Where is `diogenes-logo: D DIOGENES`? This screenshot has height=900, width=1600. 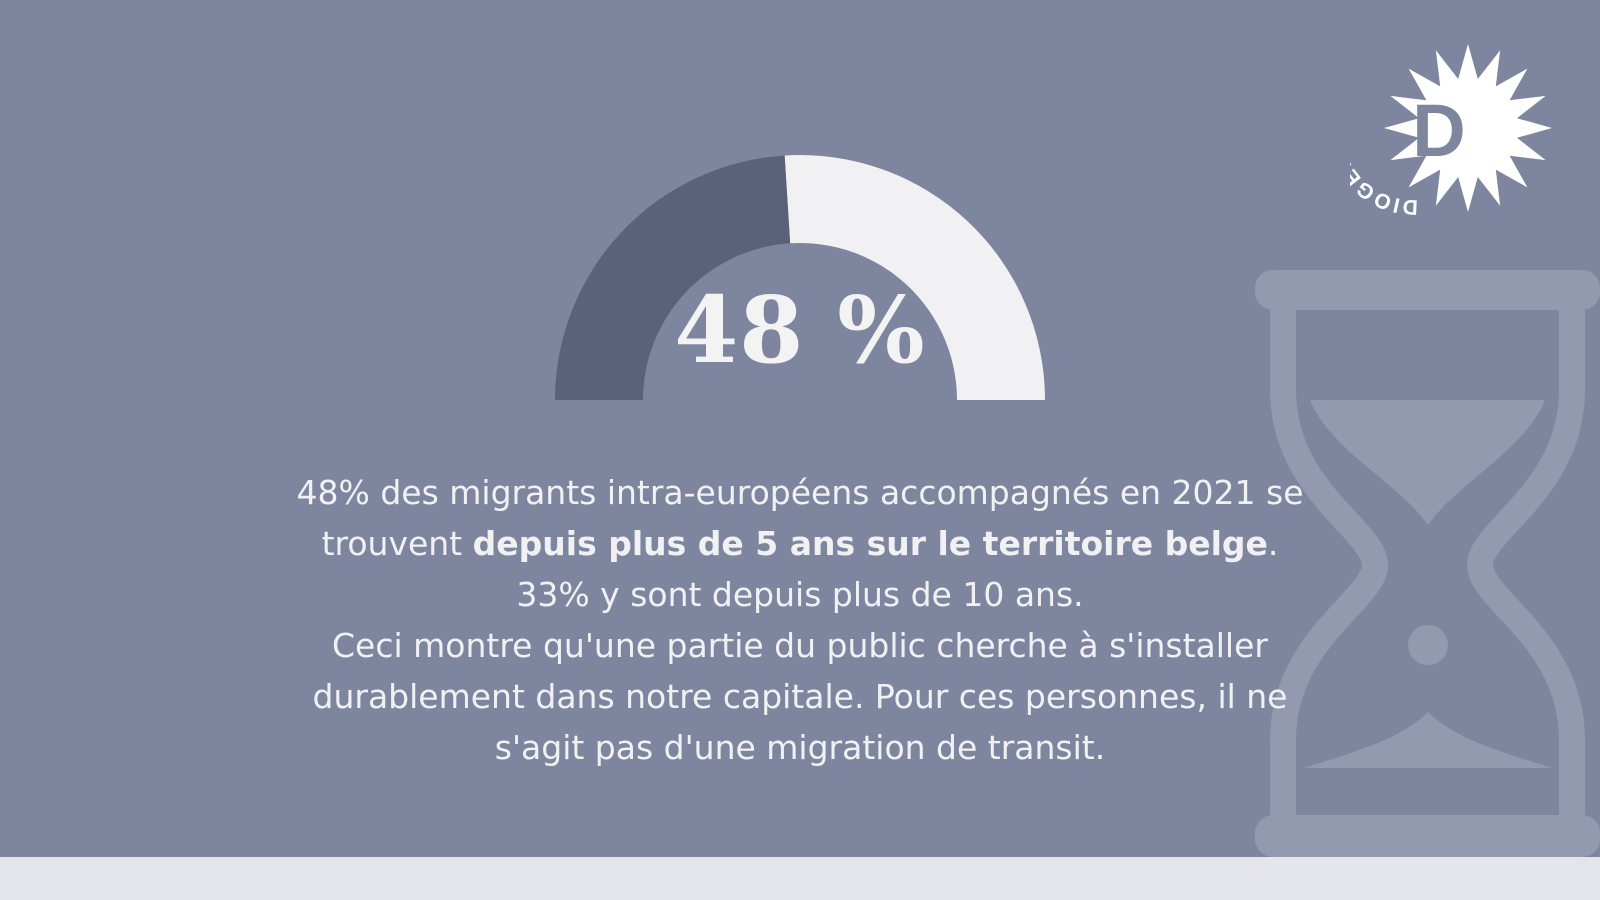 diogenes-logo: D DIOGENES is located at coordinates (1451, 131).